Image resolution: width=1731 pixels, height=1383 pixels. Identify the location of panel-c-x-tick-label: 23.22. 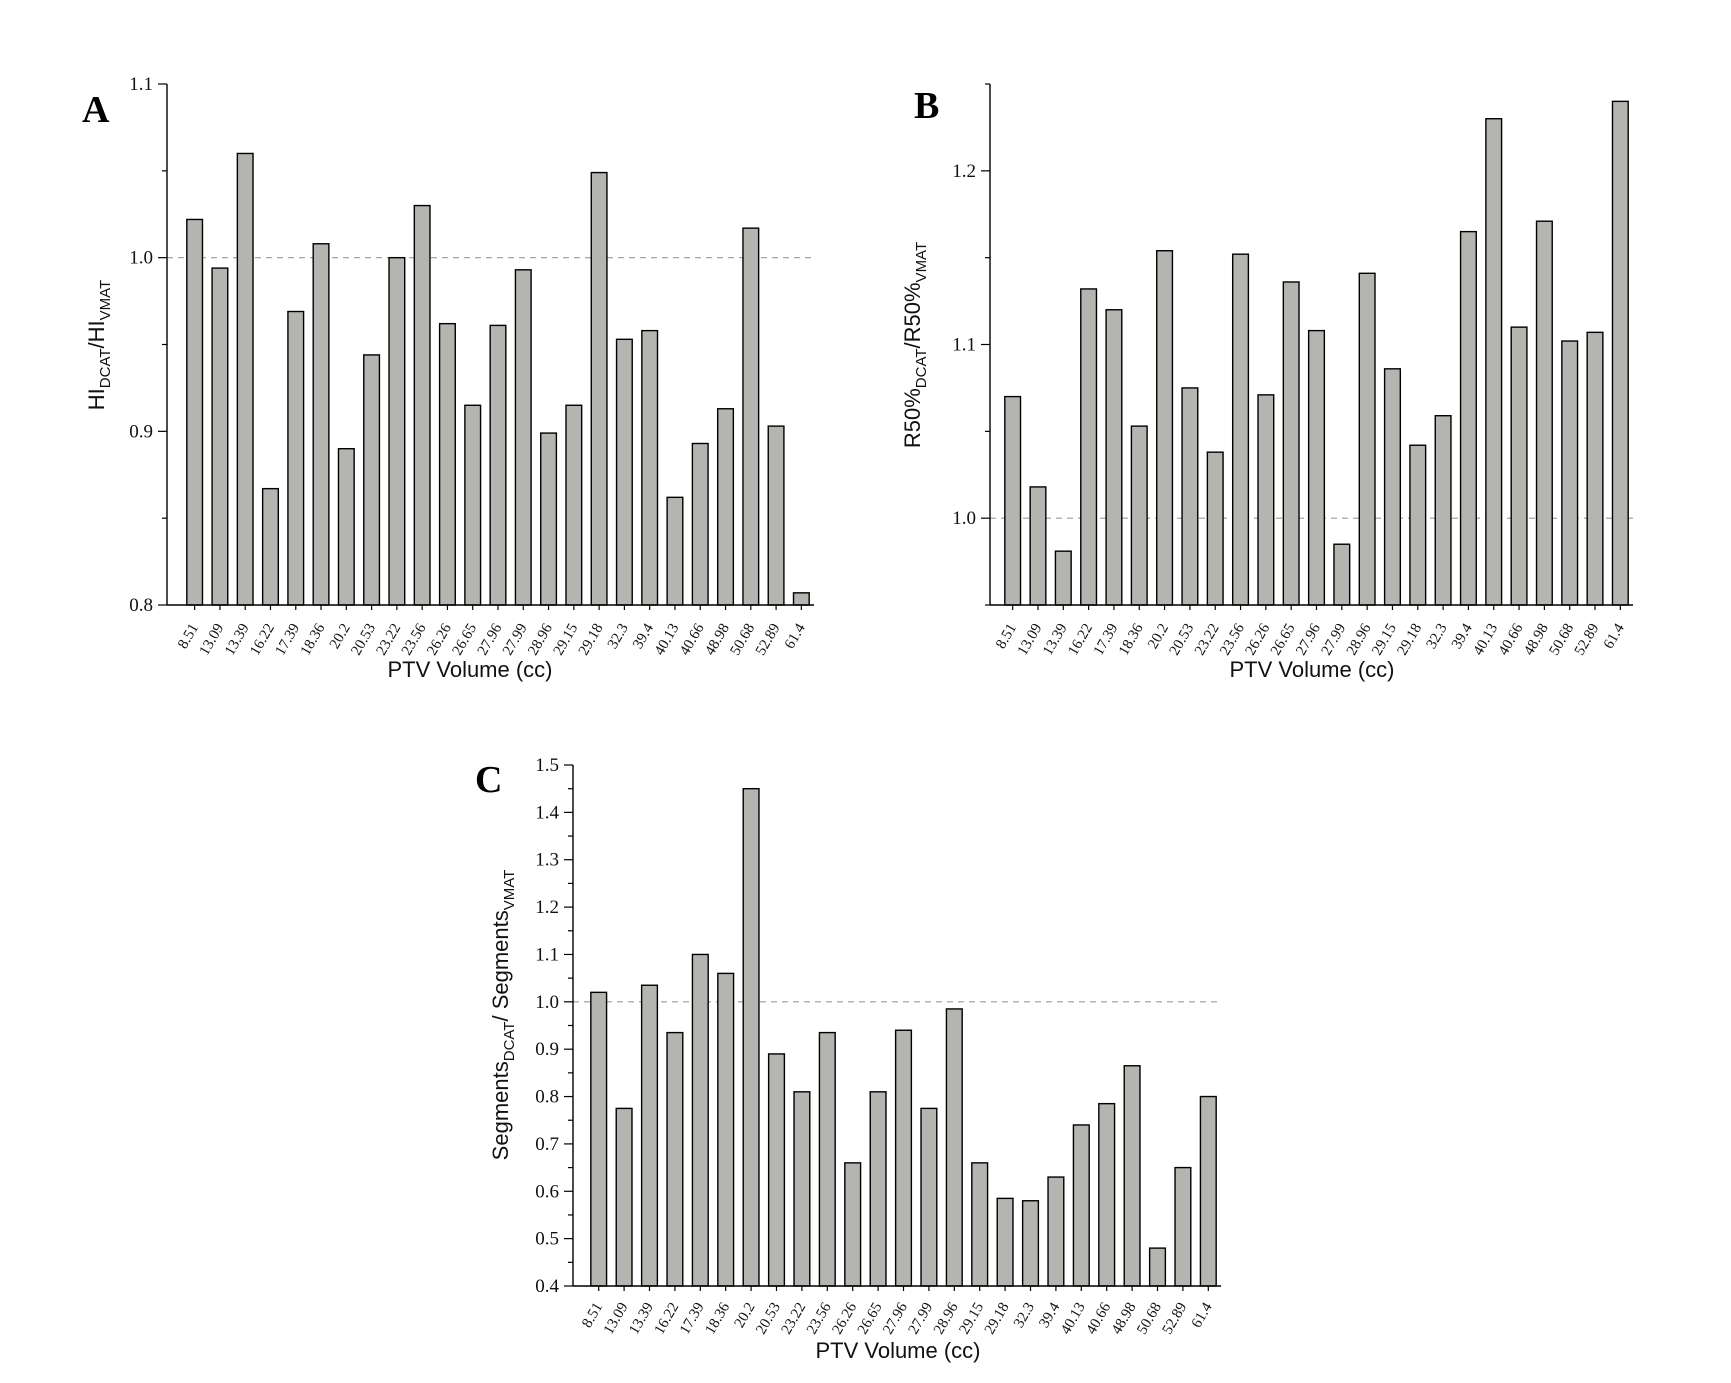
(794, 1318).